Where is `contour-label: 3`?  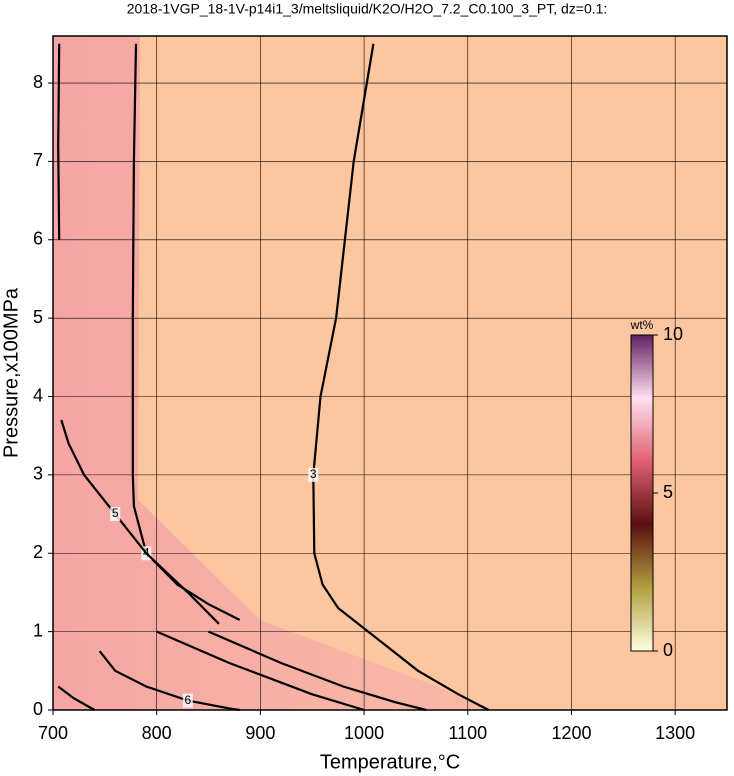 contour-label: 3 is located at coordinates (313, 474).